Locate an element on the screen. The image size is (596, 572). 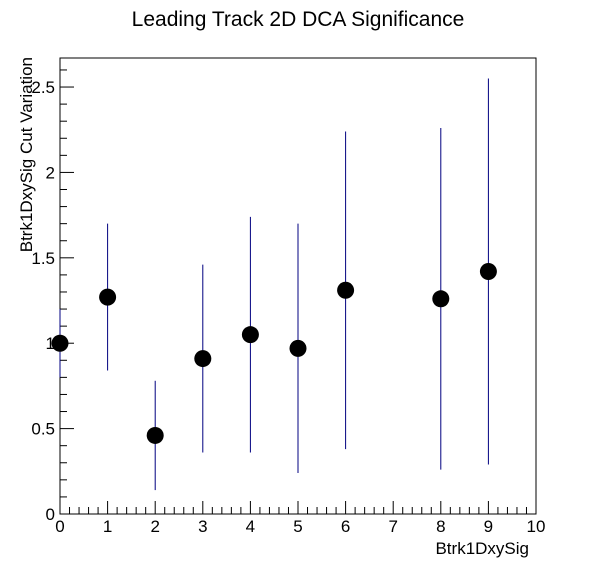
y-axis-label: Btrk1DxySig Cut Variation is located at coordinates (26, 154).